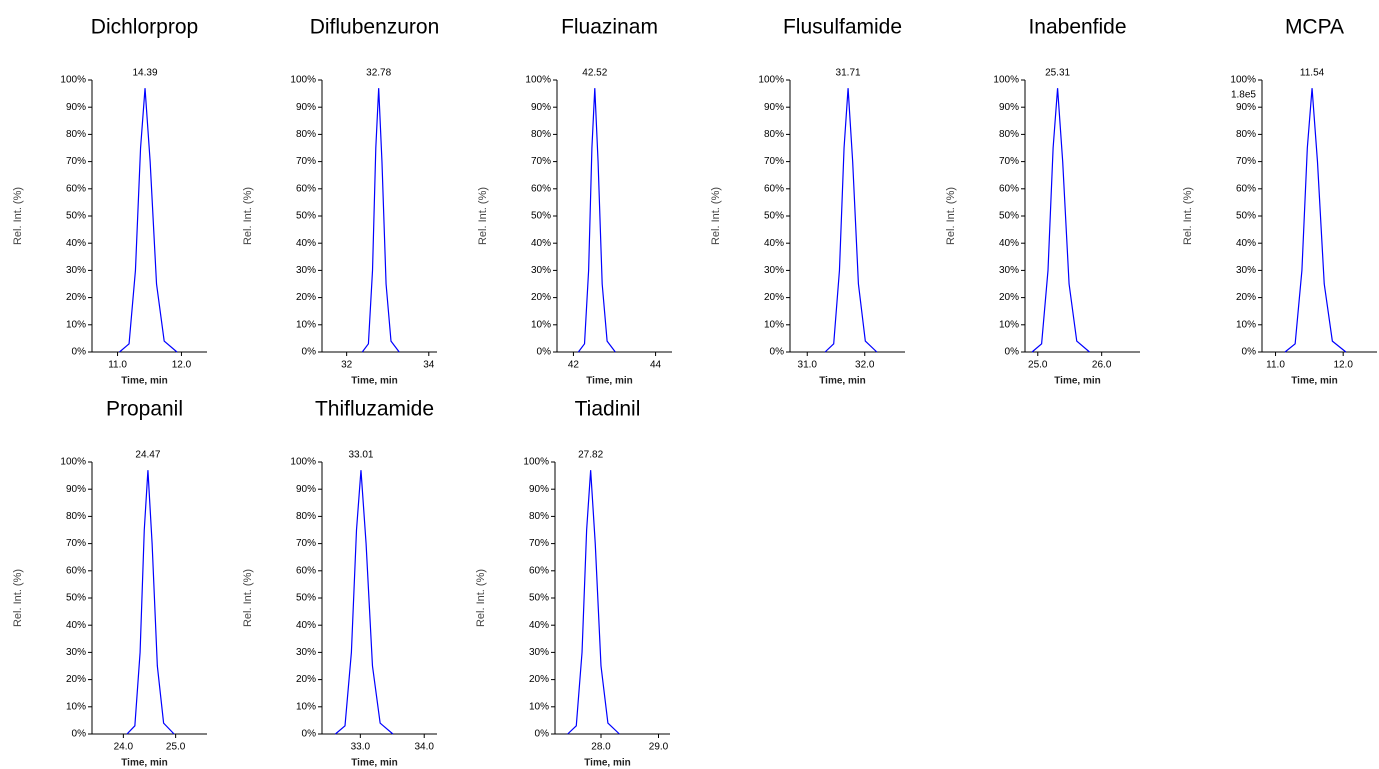  Describe the element at coordinates (1102, 365) in the screenshot. I see `x-tick-label: 26.0` at that location.